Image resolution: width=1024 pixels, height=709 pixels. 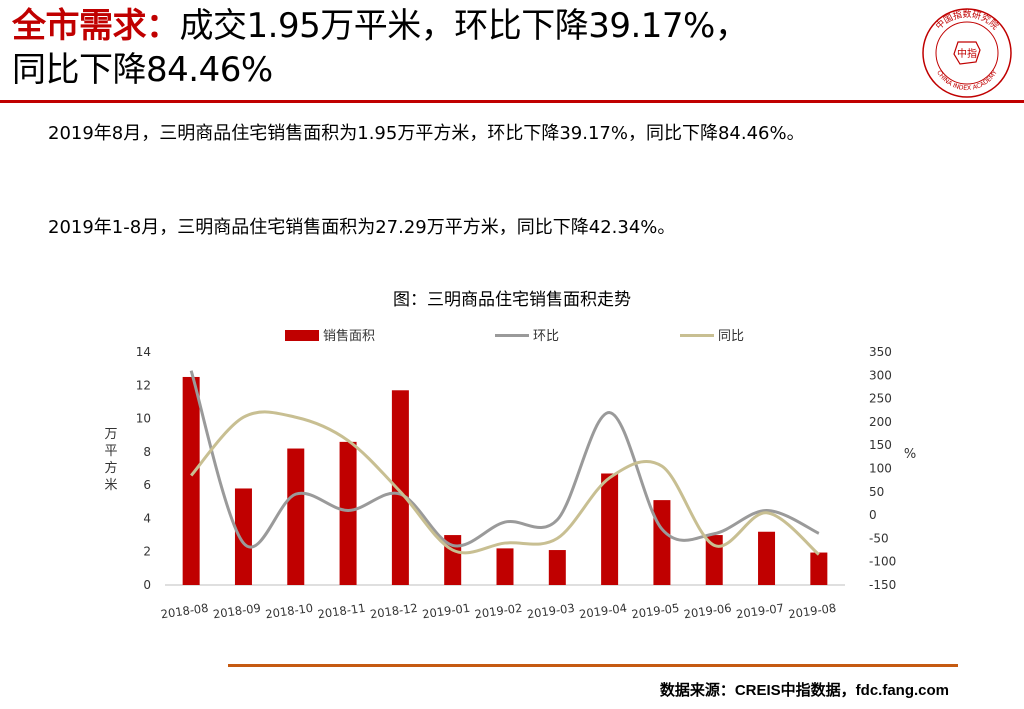 What do you see at coordinates (302, 335) in the screenshot?
I see `legend-swatch-销售面积` at bounding box center [302, 335].